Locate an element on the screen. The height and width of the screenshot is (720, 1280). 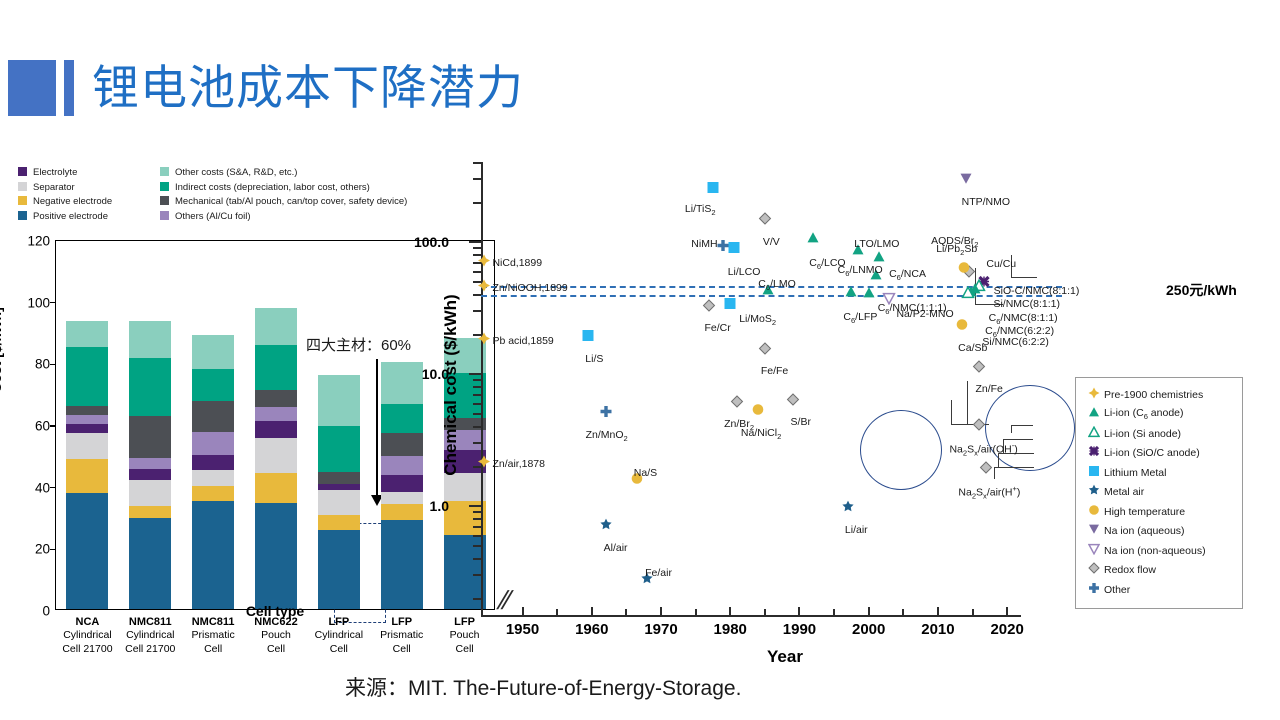
scatter-legend-item: Metal air is located at coordinates (1159, 493).